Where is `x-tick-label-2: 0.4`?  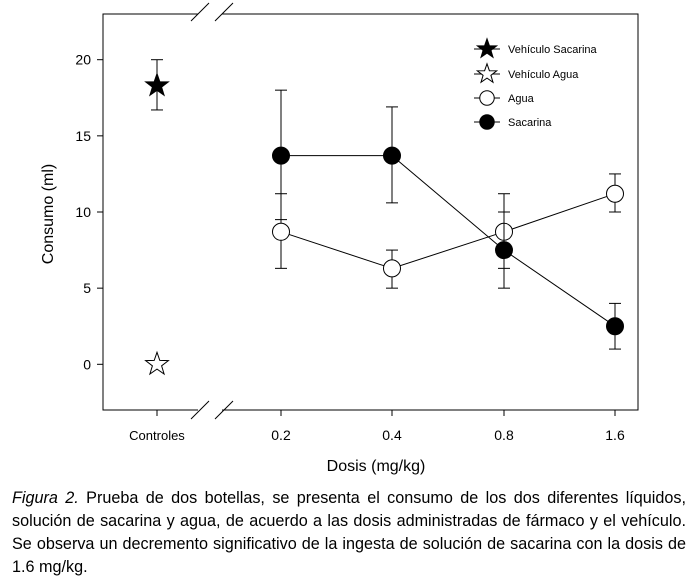
x-tick-label-2: 0.4 is located at coordinates (392, 435).